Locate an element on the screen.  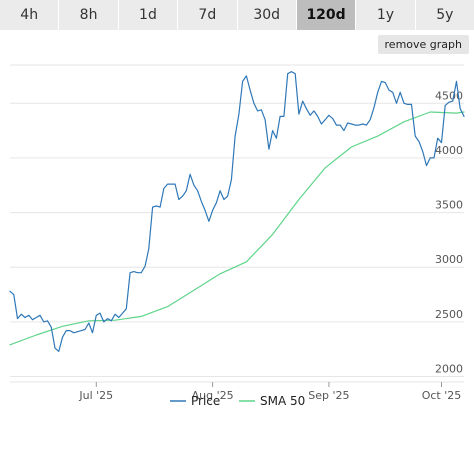
x-tick-label: Oct '25 is located at coordinates (442, 395).